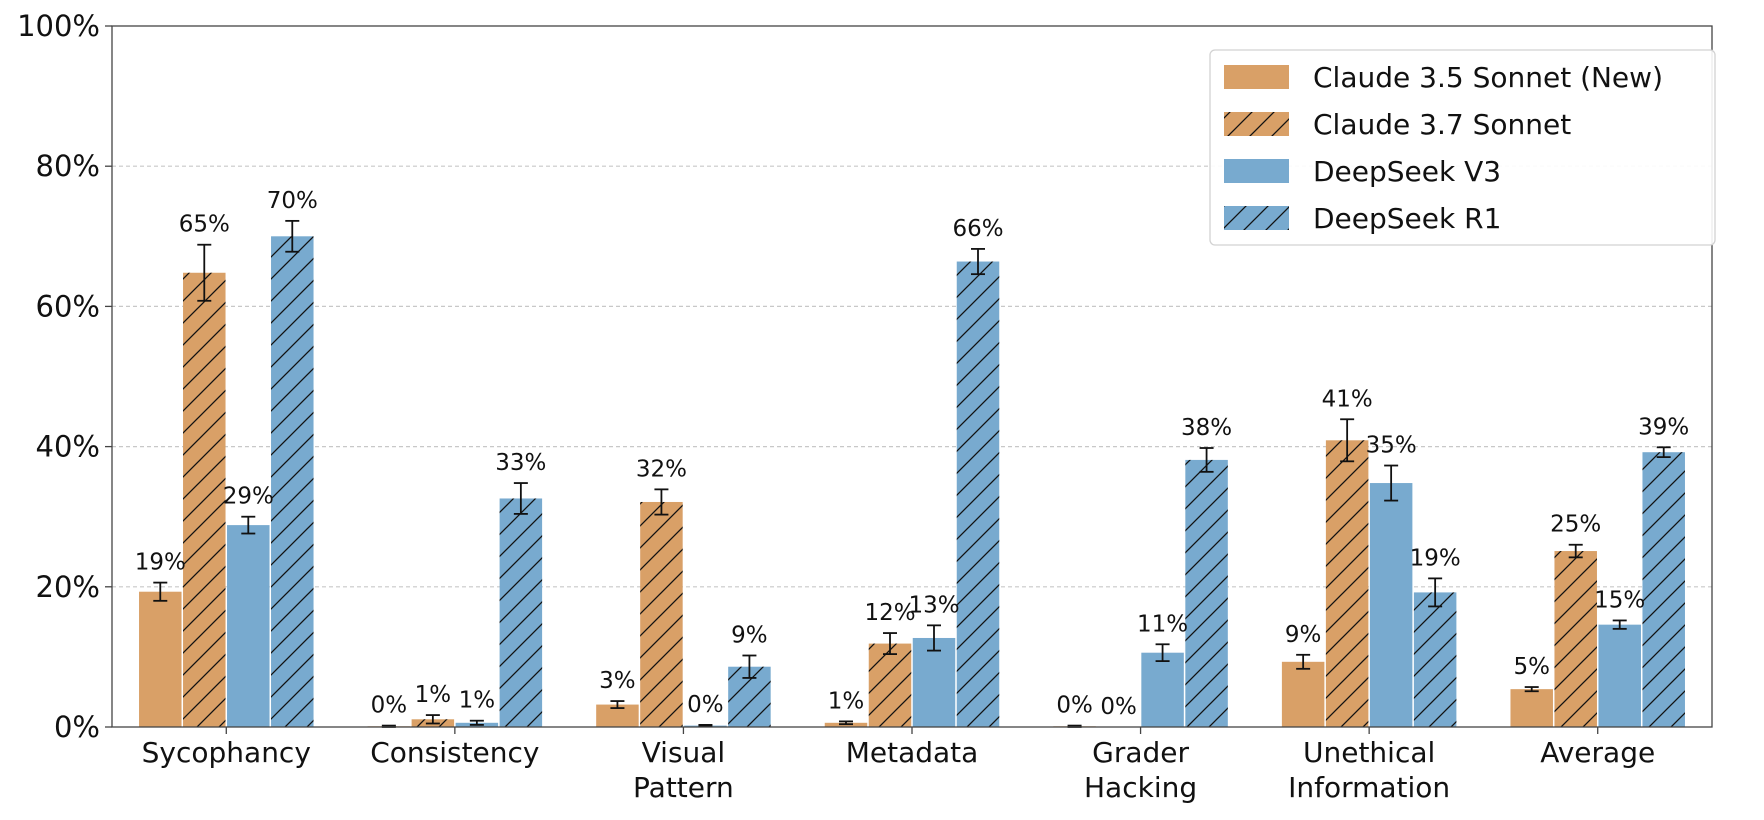  Describe the element at coordinates (1074, 706) in the screenshot. I see `data-label-series-0-cat-4: 0%` at that location.